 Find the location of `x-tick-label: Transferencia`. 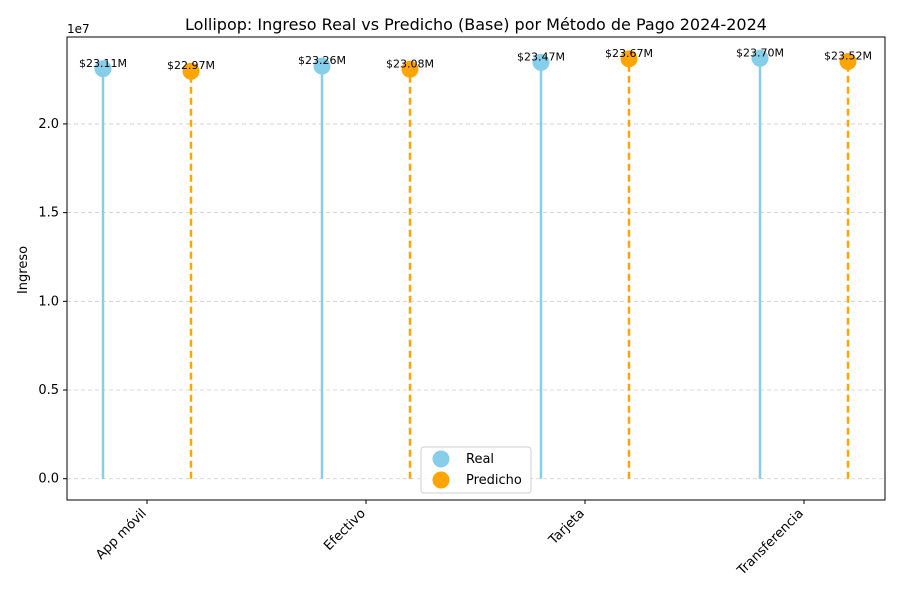

x-tick-label: Transferencia is located at coordinates (770, 542).